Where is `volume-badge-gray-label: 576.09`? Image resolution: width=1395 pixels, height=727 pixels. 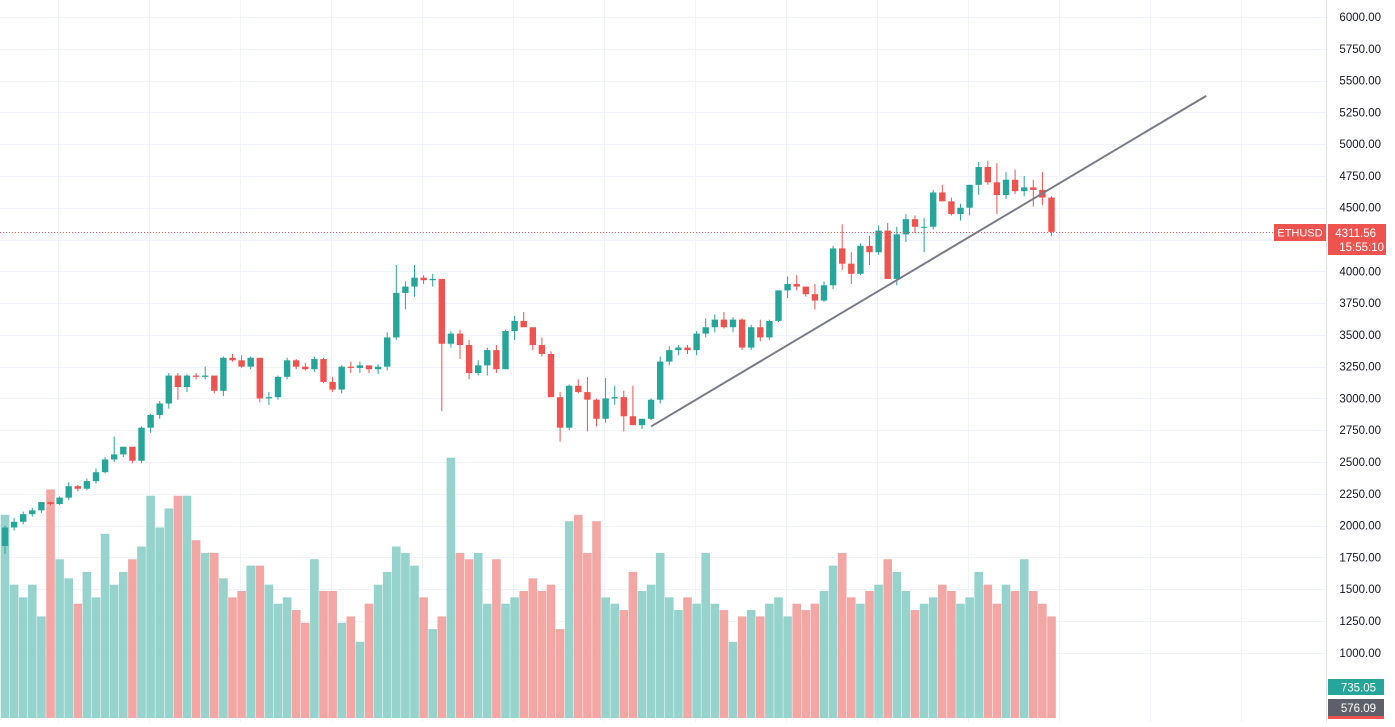
volume-badge-gray-label: 576.09 is located at coordinates (1358, 709).